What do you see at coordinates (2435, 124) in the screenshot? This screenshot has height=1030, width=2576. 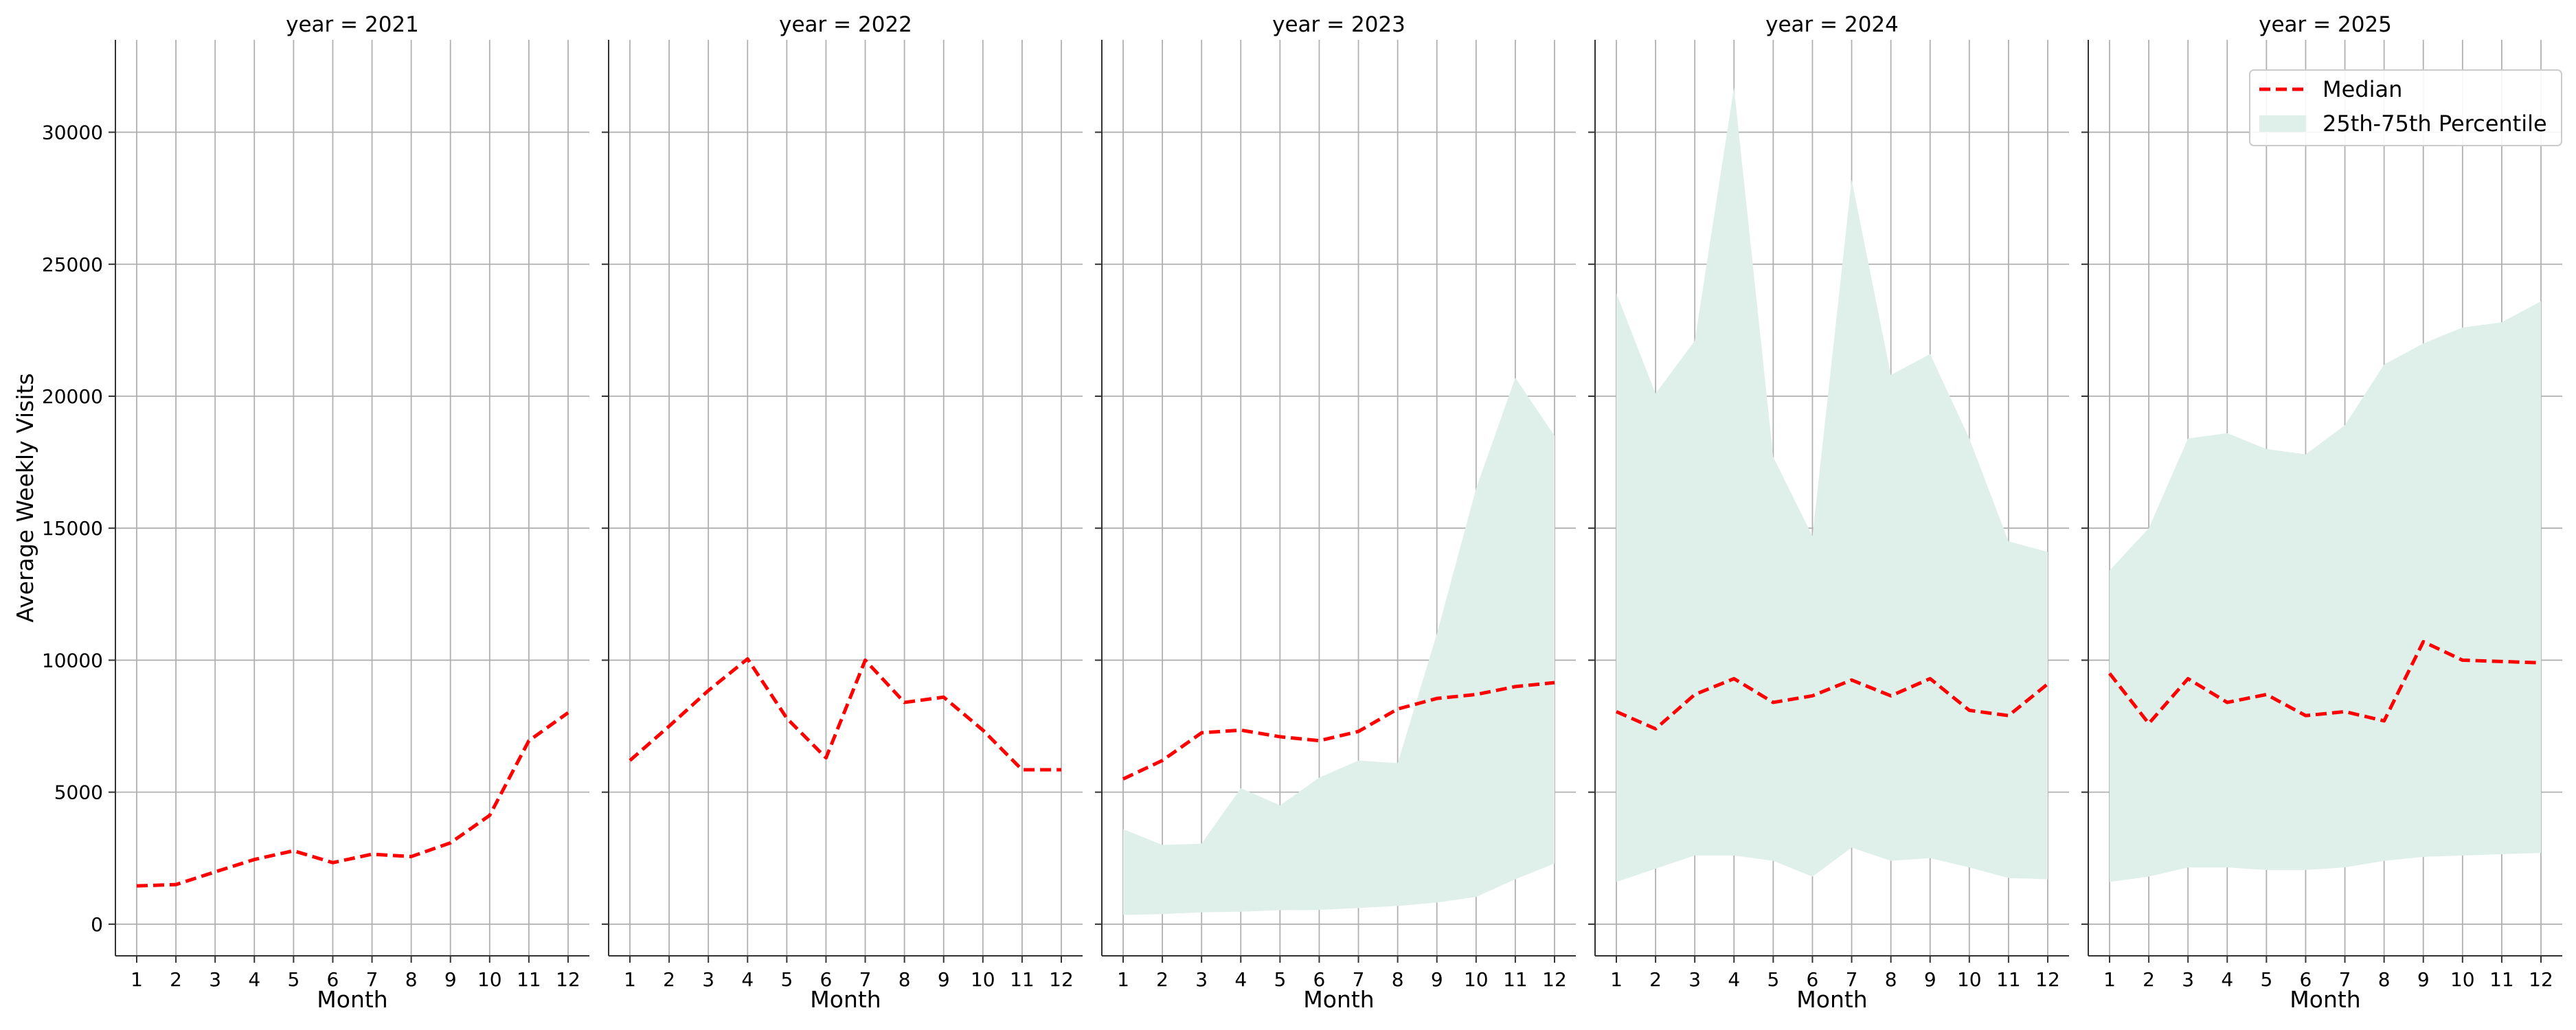 I see `legend-label-percentile: 25th-75th Percentile` at bounding box center [2435, 124].